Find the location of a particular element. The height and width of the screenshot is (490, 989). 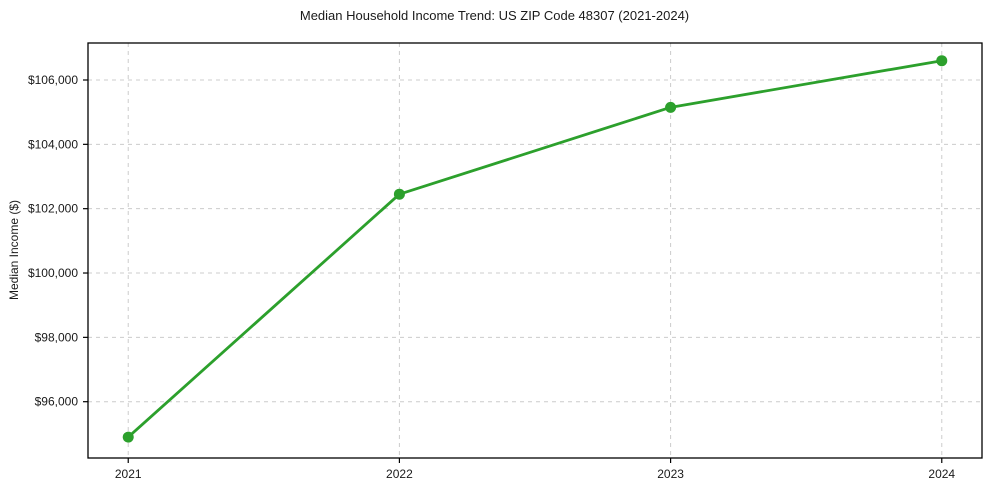

data-point-2022 is located at coordinates (399, 194).